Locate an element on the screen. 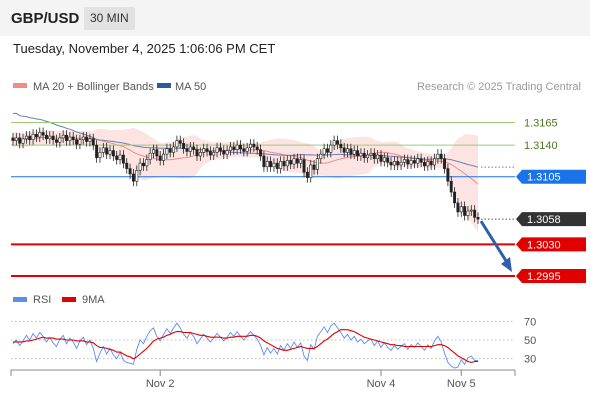 This screenshot has height=400, width=590. current-price-label: 1.3058 is located at coordinates (544, 220).